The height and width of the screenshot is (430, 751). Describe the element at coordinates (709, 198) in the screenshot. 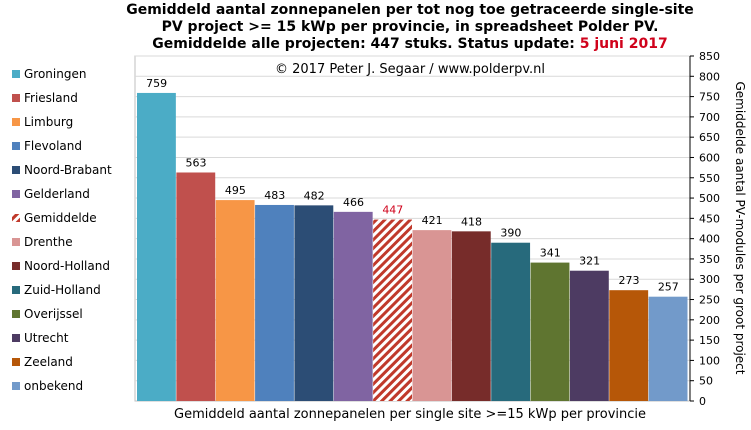

I see `y-tick-label: 500` at that location.